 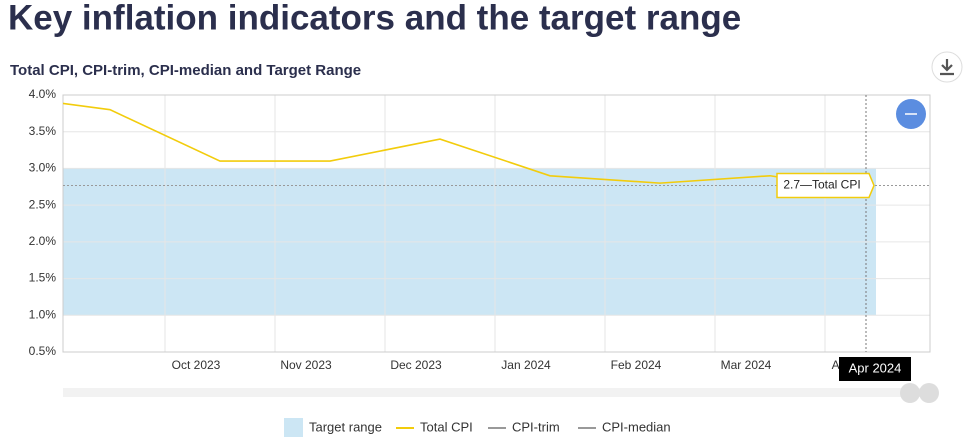 What do you see at coordinates (196, 365) in the screenshot?
I see `x-tick-label: Oct 2023` at bounding box center [196, 365].